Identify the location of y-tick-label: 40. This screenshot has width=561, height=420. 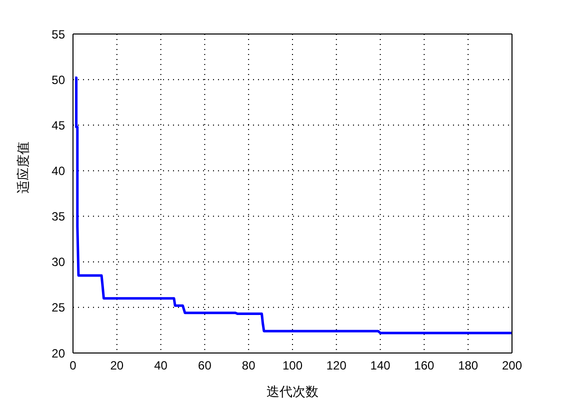
(59, 171).